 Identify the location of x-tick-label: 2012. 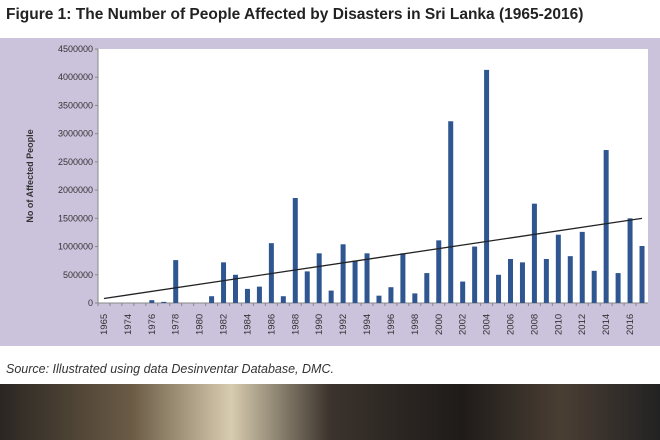
(582, 324).